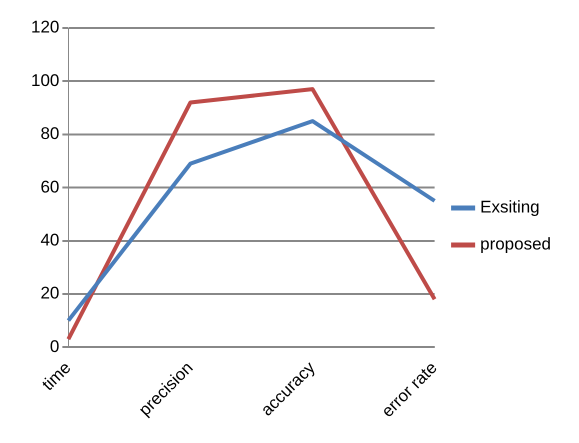 The image size is (579, 443). I want to click on legend-label: Exsiting, so click(510, 207).